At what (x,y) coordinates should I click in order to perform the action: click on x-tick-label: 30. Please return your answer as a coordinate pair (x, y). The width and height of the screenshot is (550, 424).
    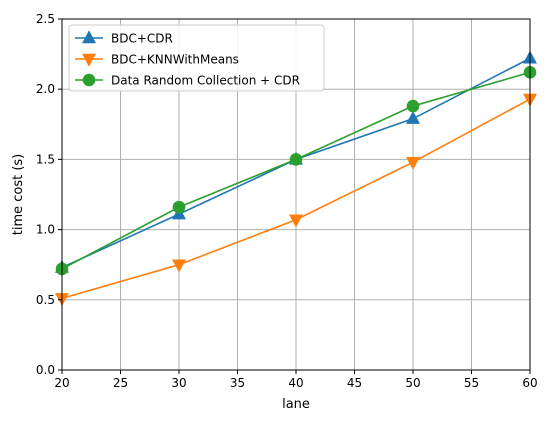
    Looking at the image, I should click on (178, 383).